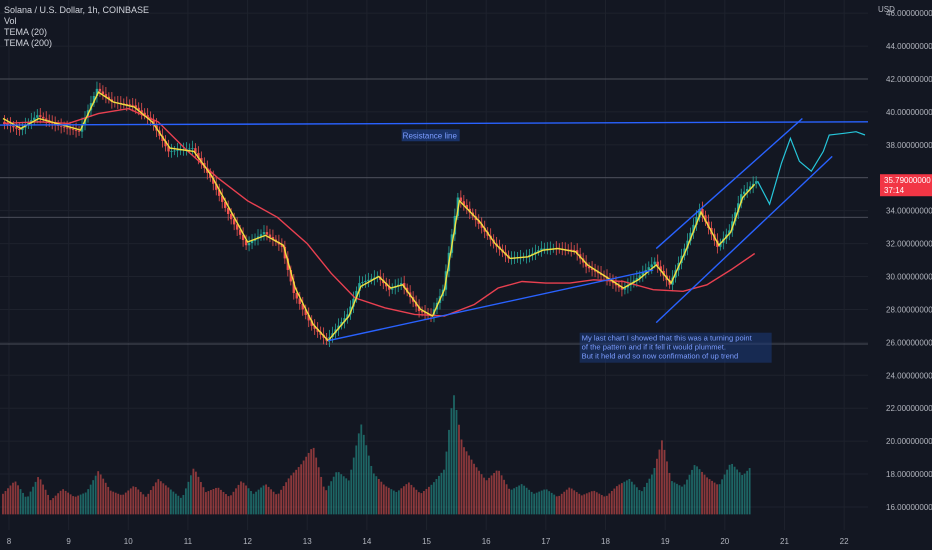 The width and height of the screenshot is (932, 550). What do you see at coordinates (77, 10) in the screenshot?
I see `symbol-title: Solana / U.S. Dollar, 1h, COINBASE` at bounding box center [77, 10].